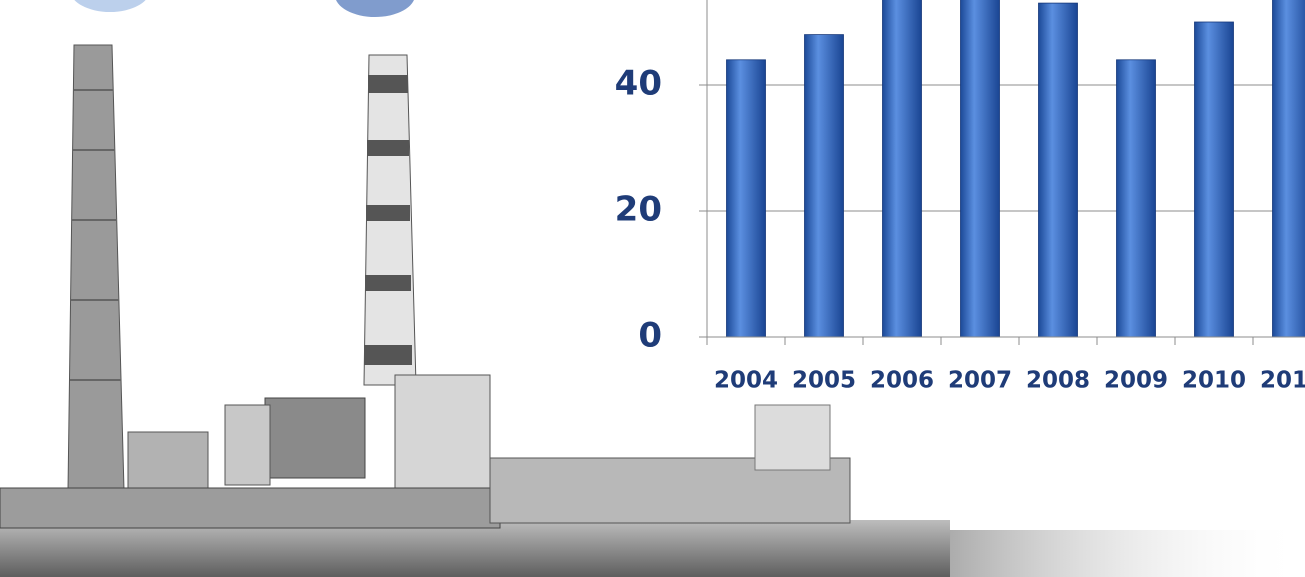  Describe the element at coordinates (824, 381) in the screenshot. I see `x-tick-label: 2005` at that location.